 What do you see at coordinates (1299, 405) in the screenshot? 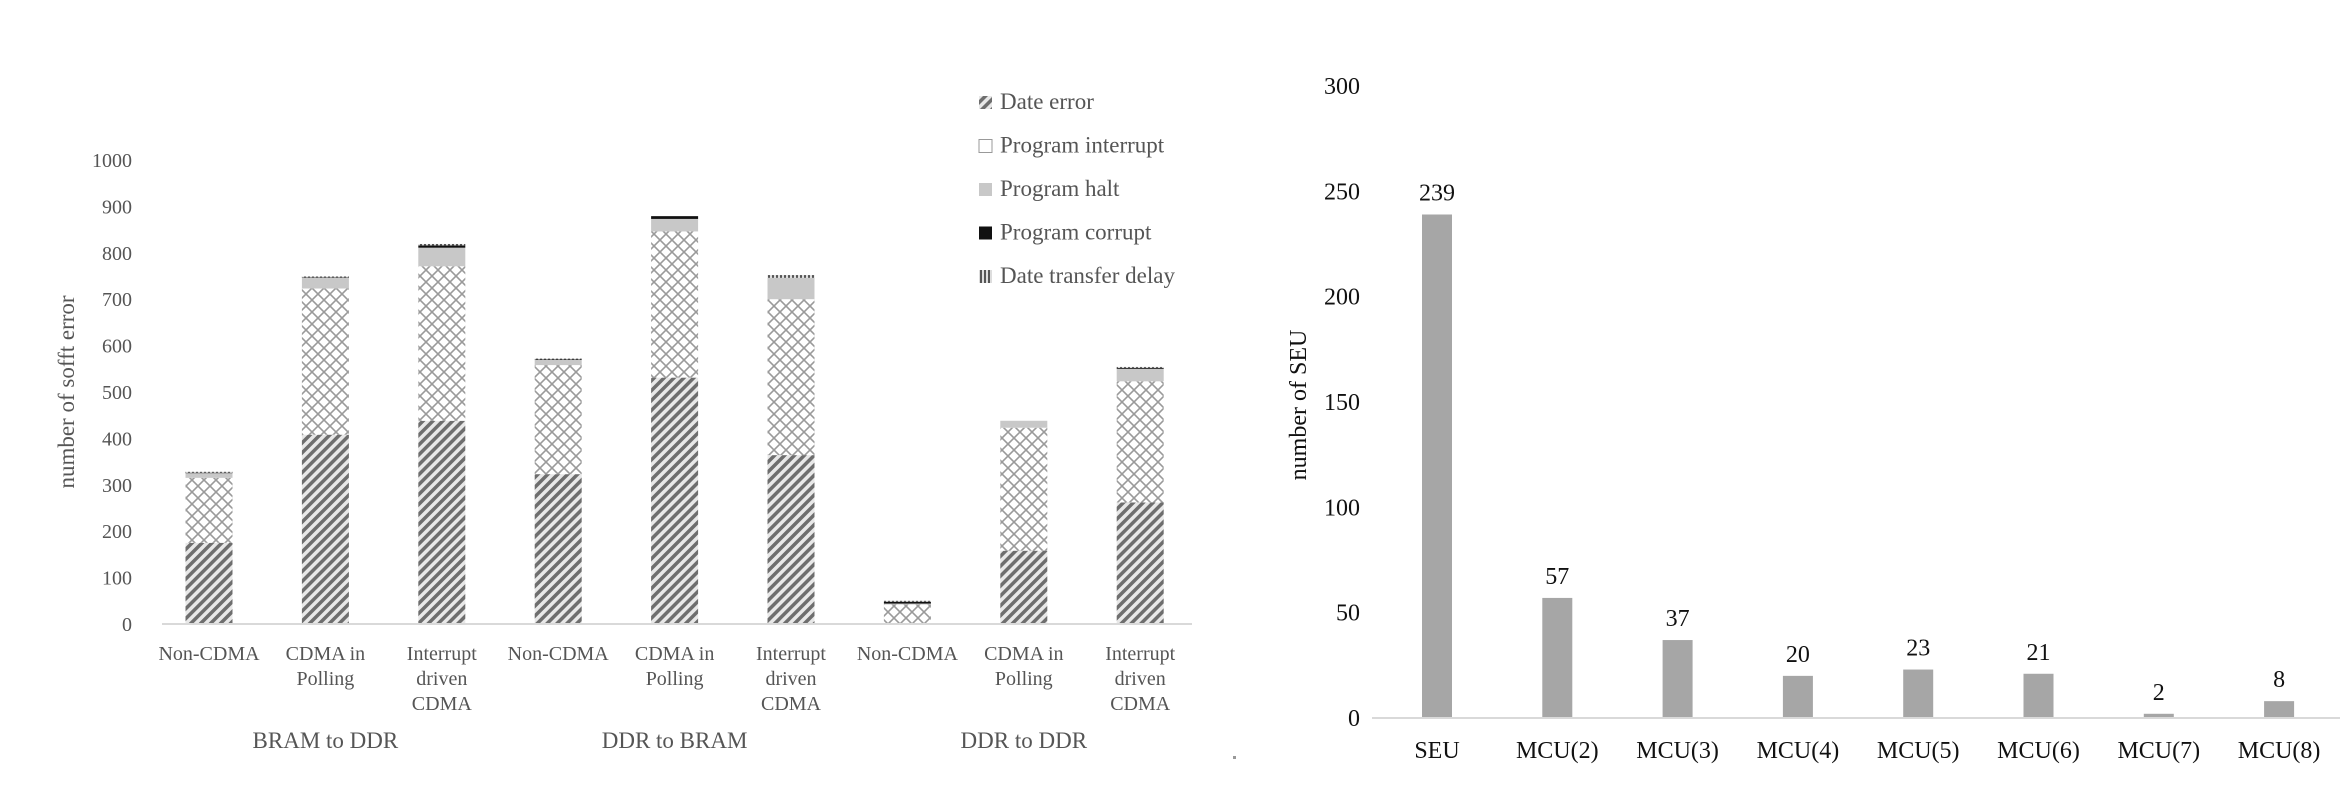
I see `y-axis-title: number of SEU` at bounding box center [1299, 405].